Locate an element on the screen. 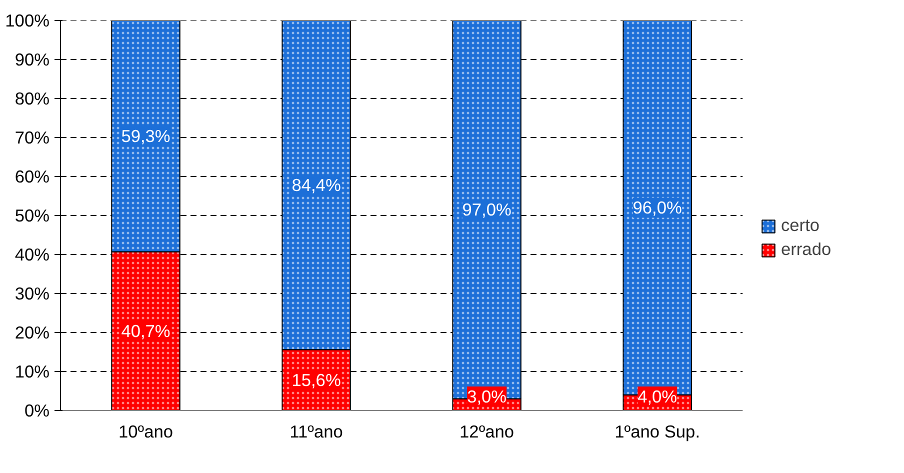 This screenshot has width=904, height=473. y-tick-label: 50% is located at coordinates (32, 216).